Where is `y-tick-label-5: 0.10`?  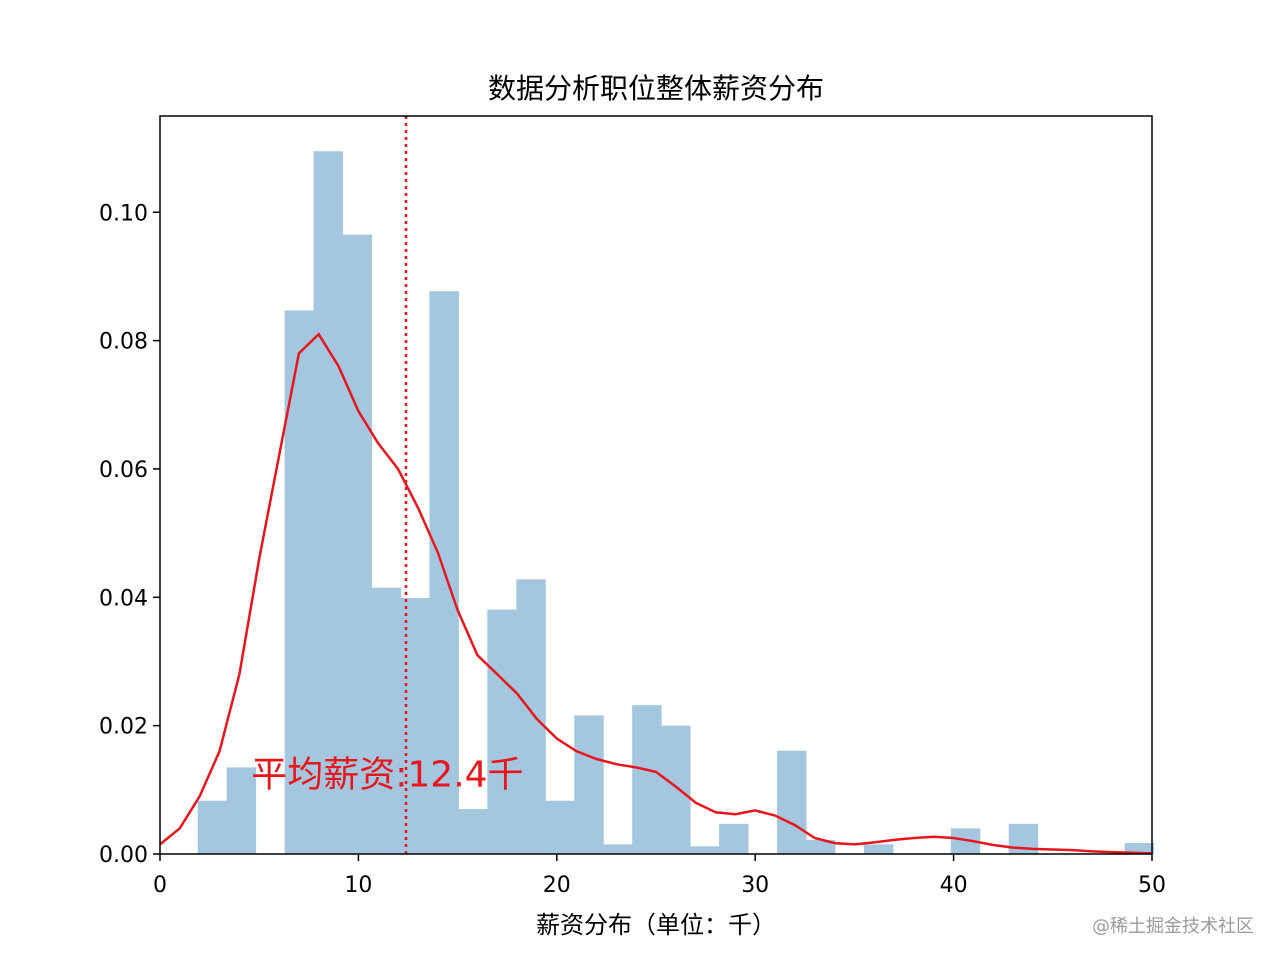 y-tick-label-5: 0.10 is located at coordinates (123, 213).